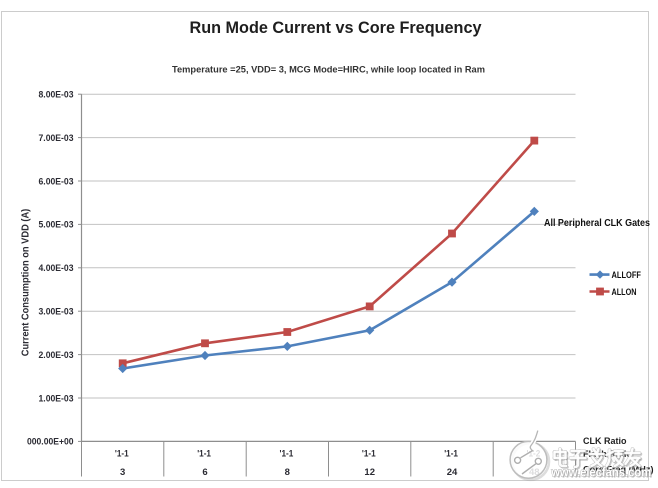  Describe the element at coordinates (287, 472) in the screenshot. I see `svg-text: 8` at that location.